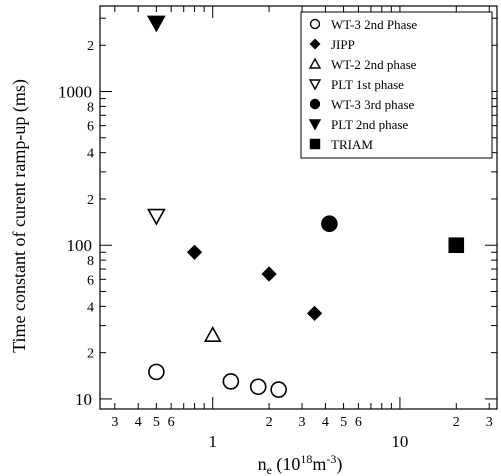  Describe the element at coordinates (19, 216) in the screenshot. I see `y-axis-title: Time constant of curent ramp-up (ms)` at that location.